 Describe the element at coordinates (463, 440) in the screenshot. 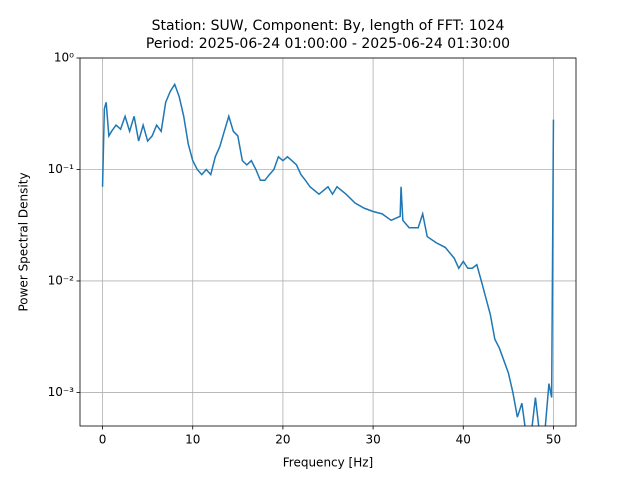

I see `x-tick-label: 40` at that location.